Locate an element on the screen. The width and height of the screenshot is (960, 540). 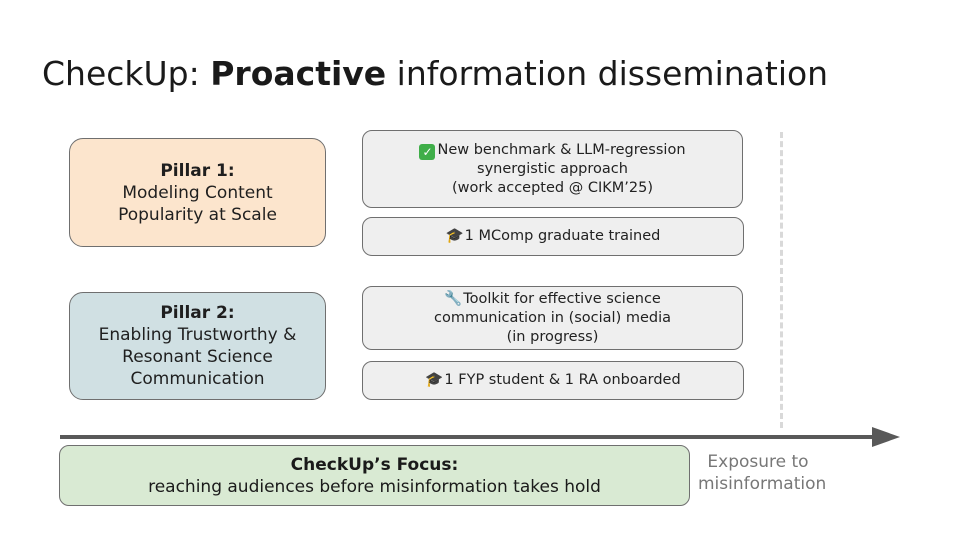
outcome-mcomp-box: 🎓 1 MComp graduate trained is located at coordinates (553, 236).